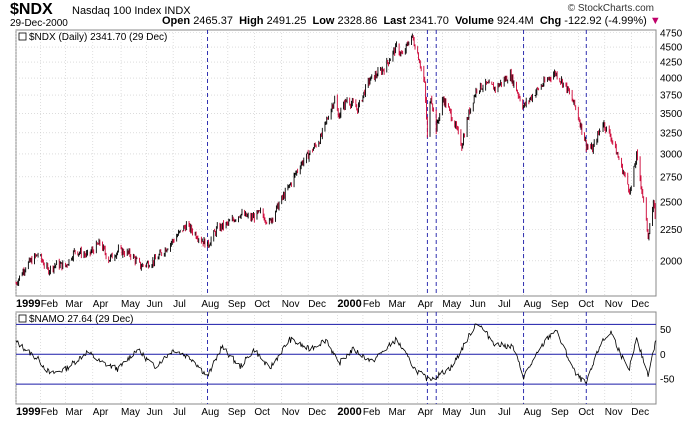 Image resolution: width=700 pixels, height=421 pixels. Describe the element at coordinates (349, 412) in the screenshot. I see `namo-x-tick-label: 2000` at that location.